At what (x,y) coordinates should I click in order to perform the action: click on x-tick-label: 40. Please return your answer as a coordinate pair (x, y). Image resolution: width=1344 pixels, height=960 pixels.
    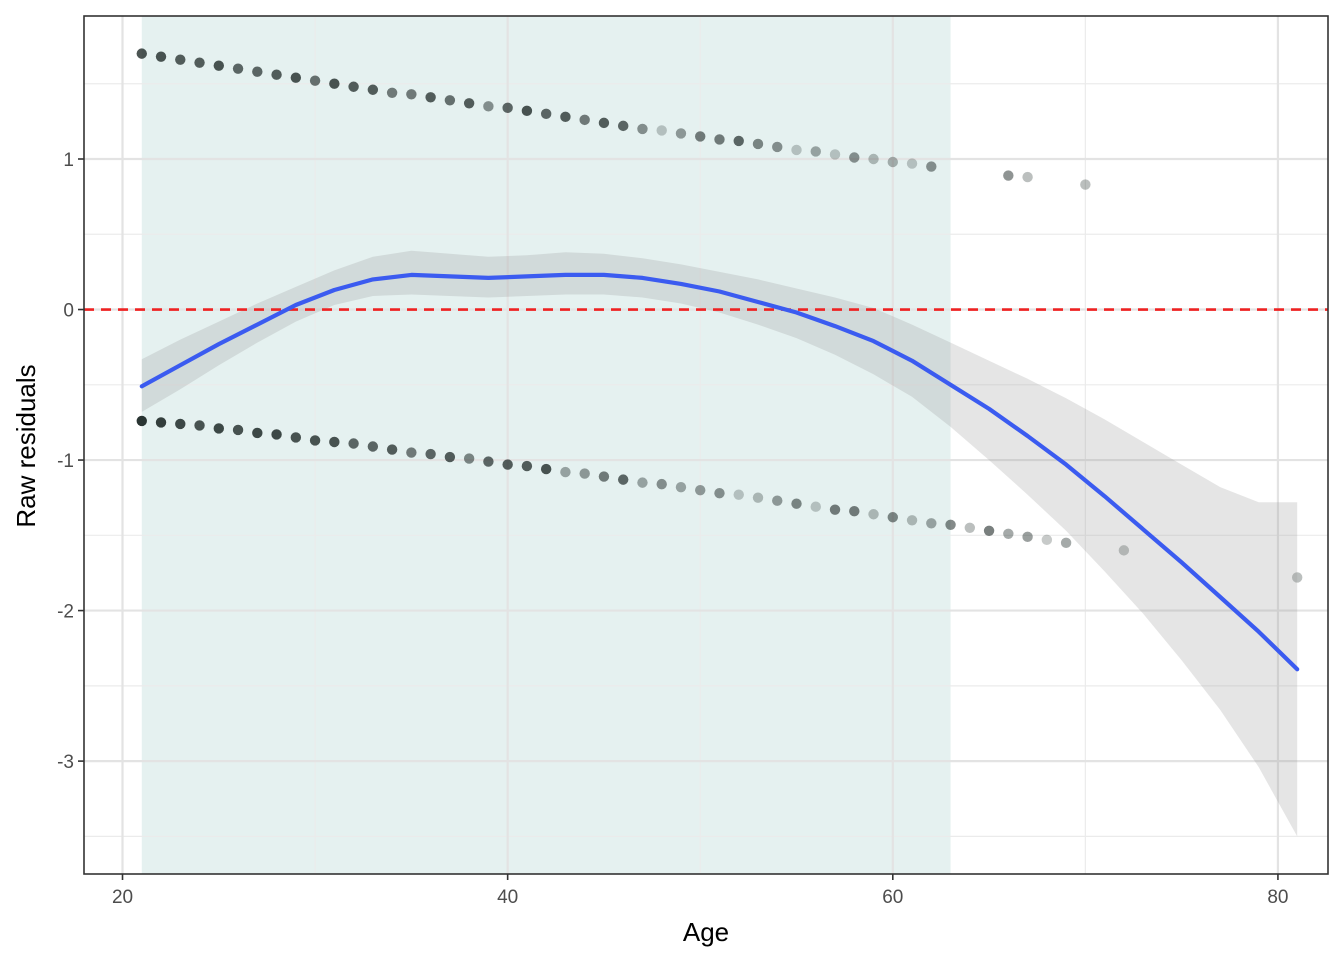
    Looking at the image, I should click on (507, 897).